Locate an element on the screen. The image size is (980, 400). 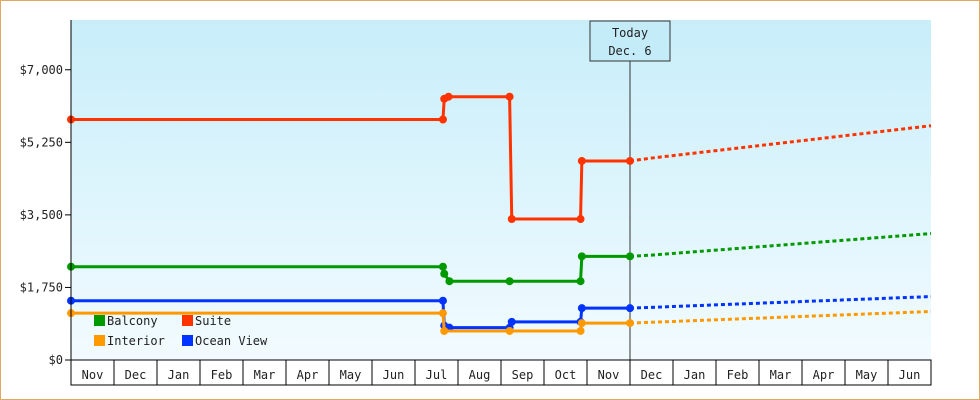
x-tick-label: Aug is located at coordinates (480, 375).